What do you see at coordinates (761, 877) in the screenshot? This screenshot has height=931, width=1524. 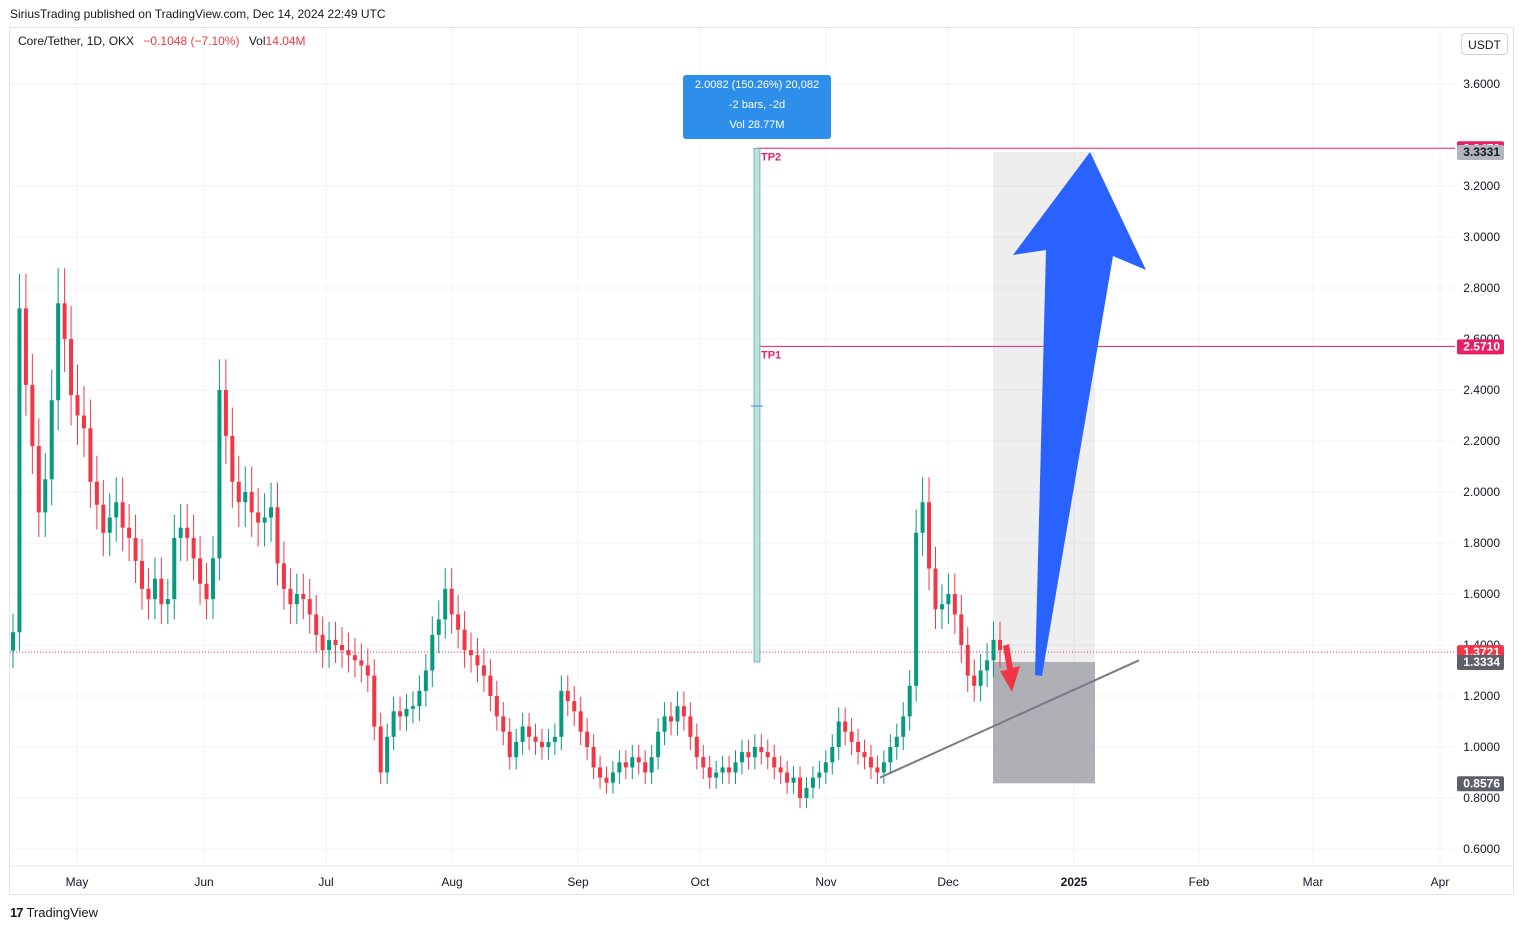 I see `time-axis: May Jun Jul Aug Sep Oct Nov Dec 2025 Feb Mar Apr` at bounding box center [761, 877].